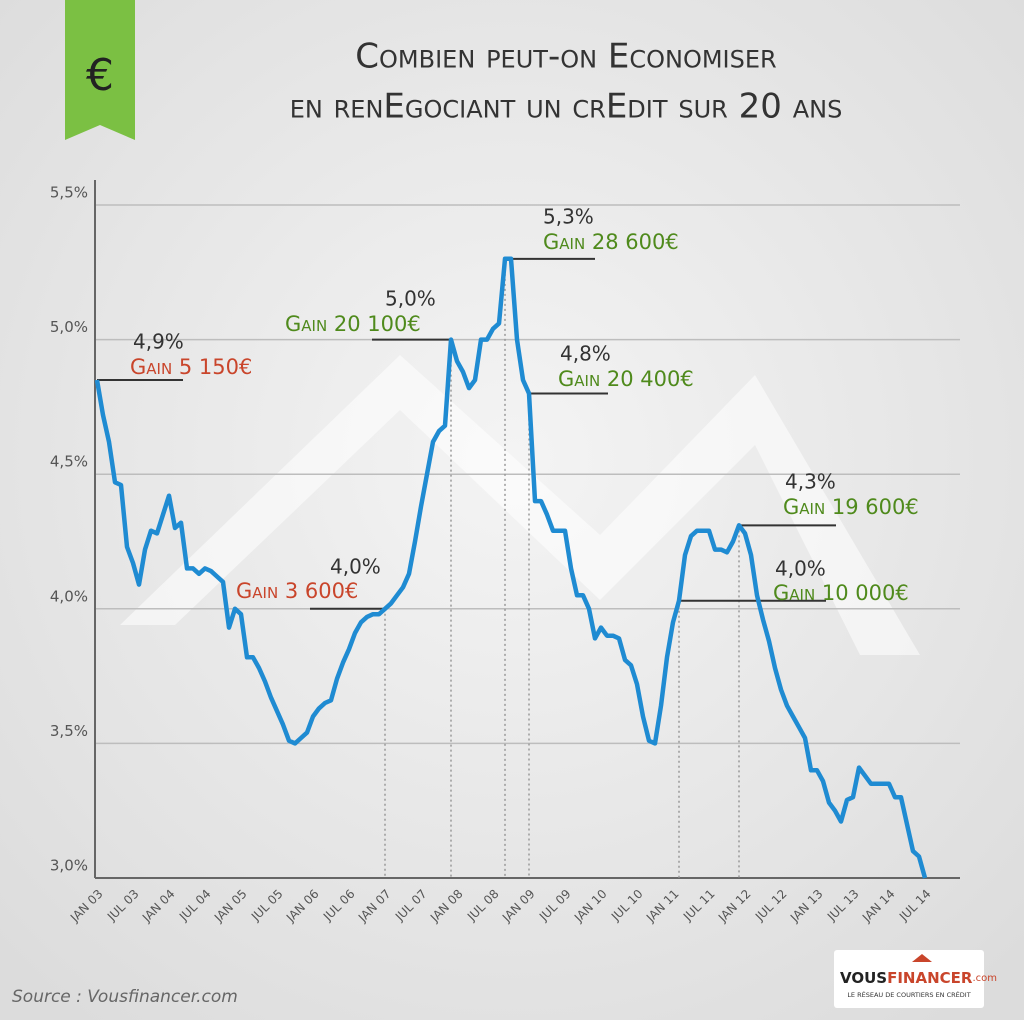 This screenshot has width=1024, height=1020. Describe the element at coordinates (410, 299) in the screenshot. I see `annotation-rate: 5,0%` at that location.